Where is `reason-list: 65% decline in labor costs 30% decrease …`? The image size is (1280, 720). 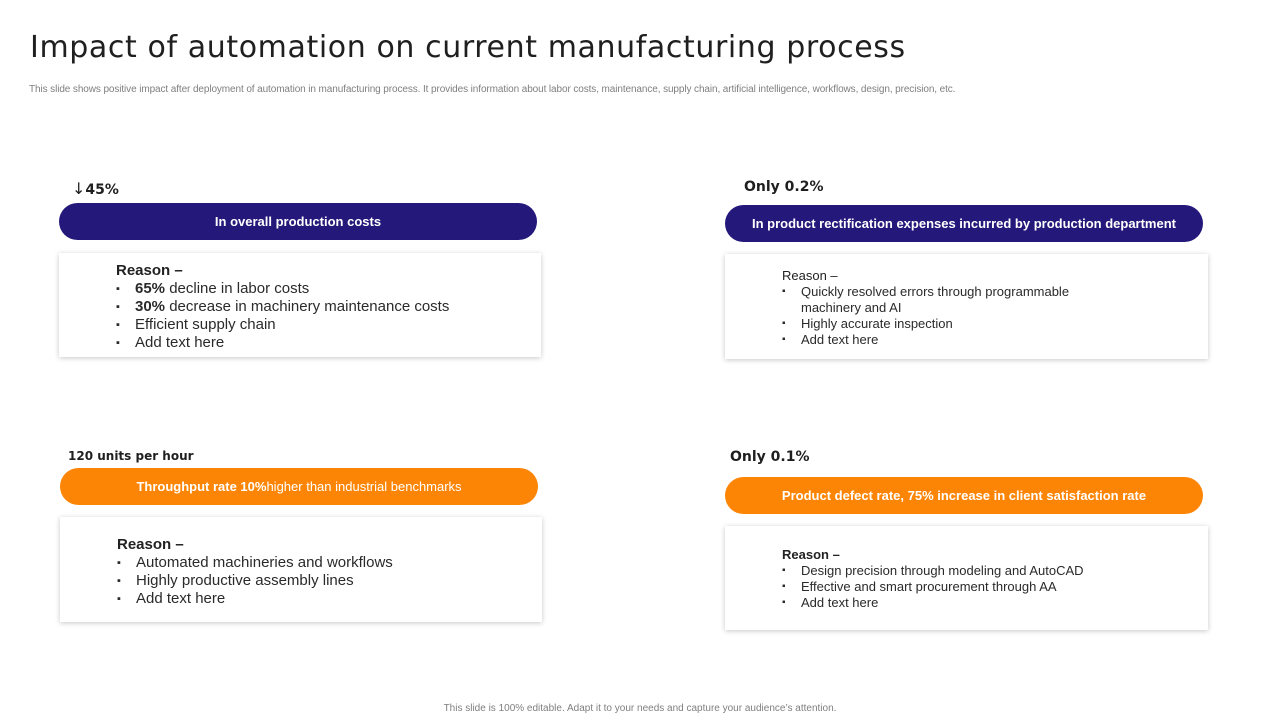
reason-list: 65% decline in labor costs 30% decrease … is located at coordinates (282, 316).